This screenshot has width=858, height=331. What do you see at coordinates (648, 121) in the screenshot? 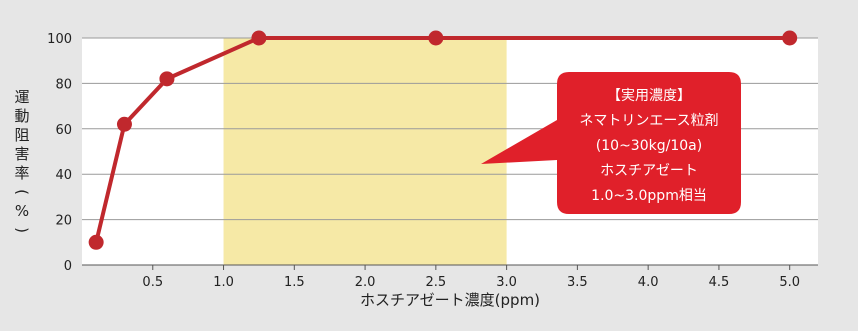
I see `annotation-line: ネマトリンエース粒剤` at bounding box center [648, 121].